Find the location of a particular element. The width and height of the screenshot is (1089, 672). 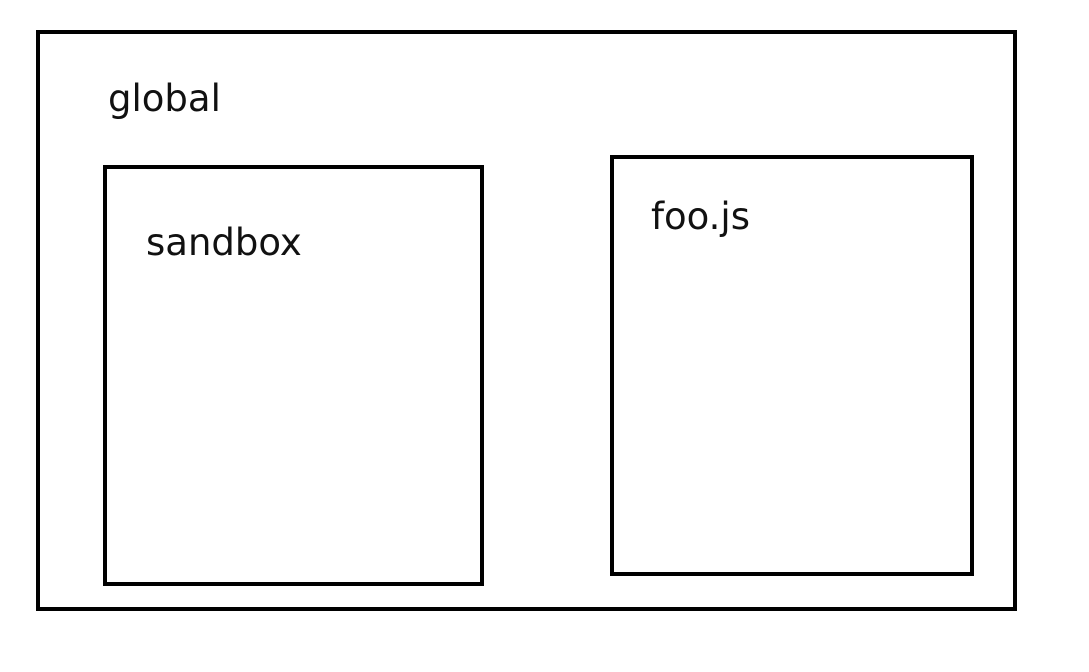

foo-js-label: foo.js is located at coordinates (700, 216).